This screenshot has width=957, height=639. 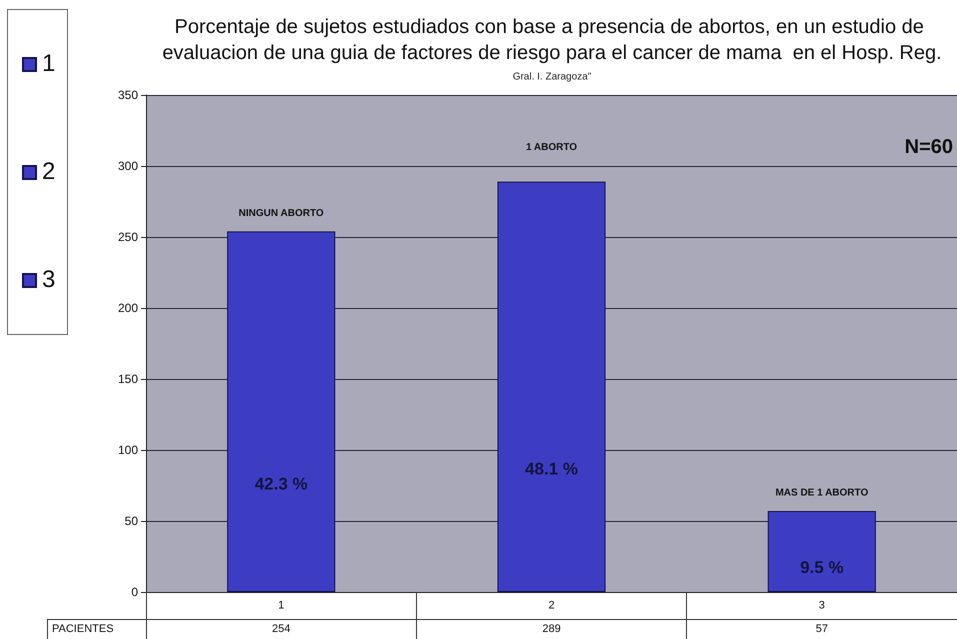 What do you see at coordinates (822, 568) in the screenshot?
I see `annotation: 9.5 %` at bounding box center [822, 568].